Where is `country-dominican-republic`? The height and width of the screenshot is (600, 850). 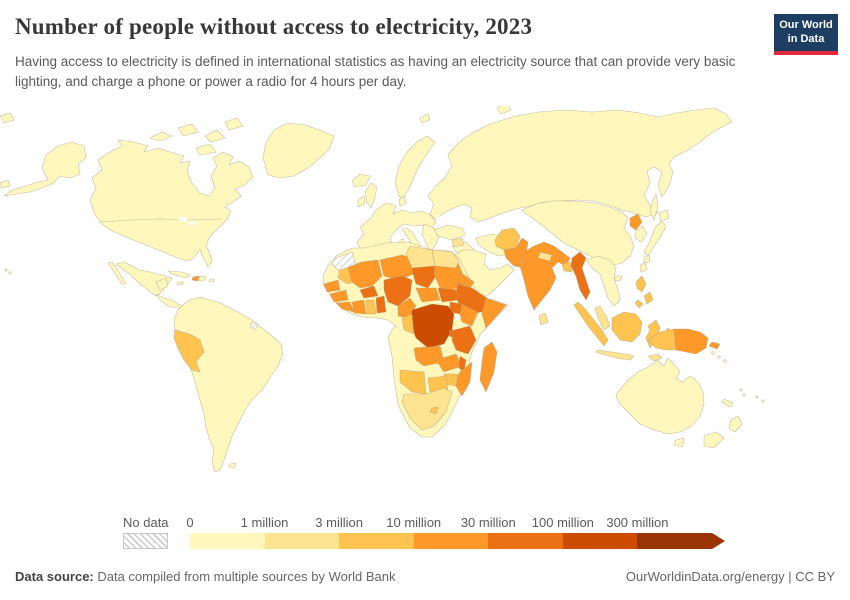 country-dominican-republic is located at coordinates (202, 278).